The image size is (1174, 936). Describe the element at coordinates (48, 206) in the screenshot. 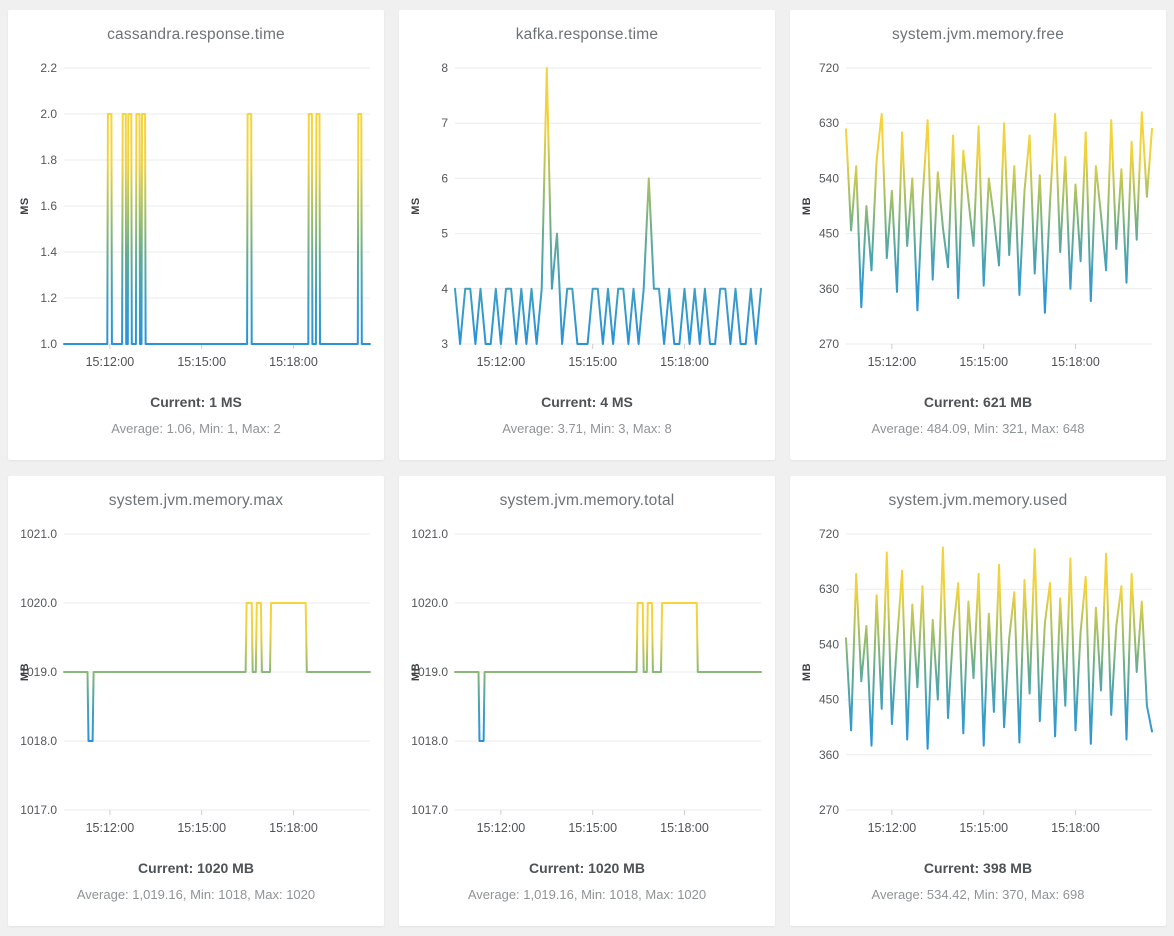

I see `svg-text: 1.6` at that location.